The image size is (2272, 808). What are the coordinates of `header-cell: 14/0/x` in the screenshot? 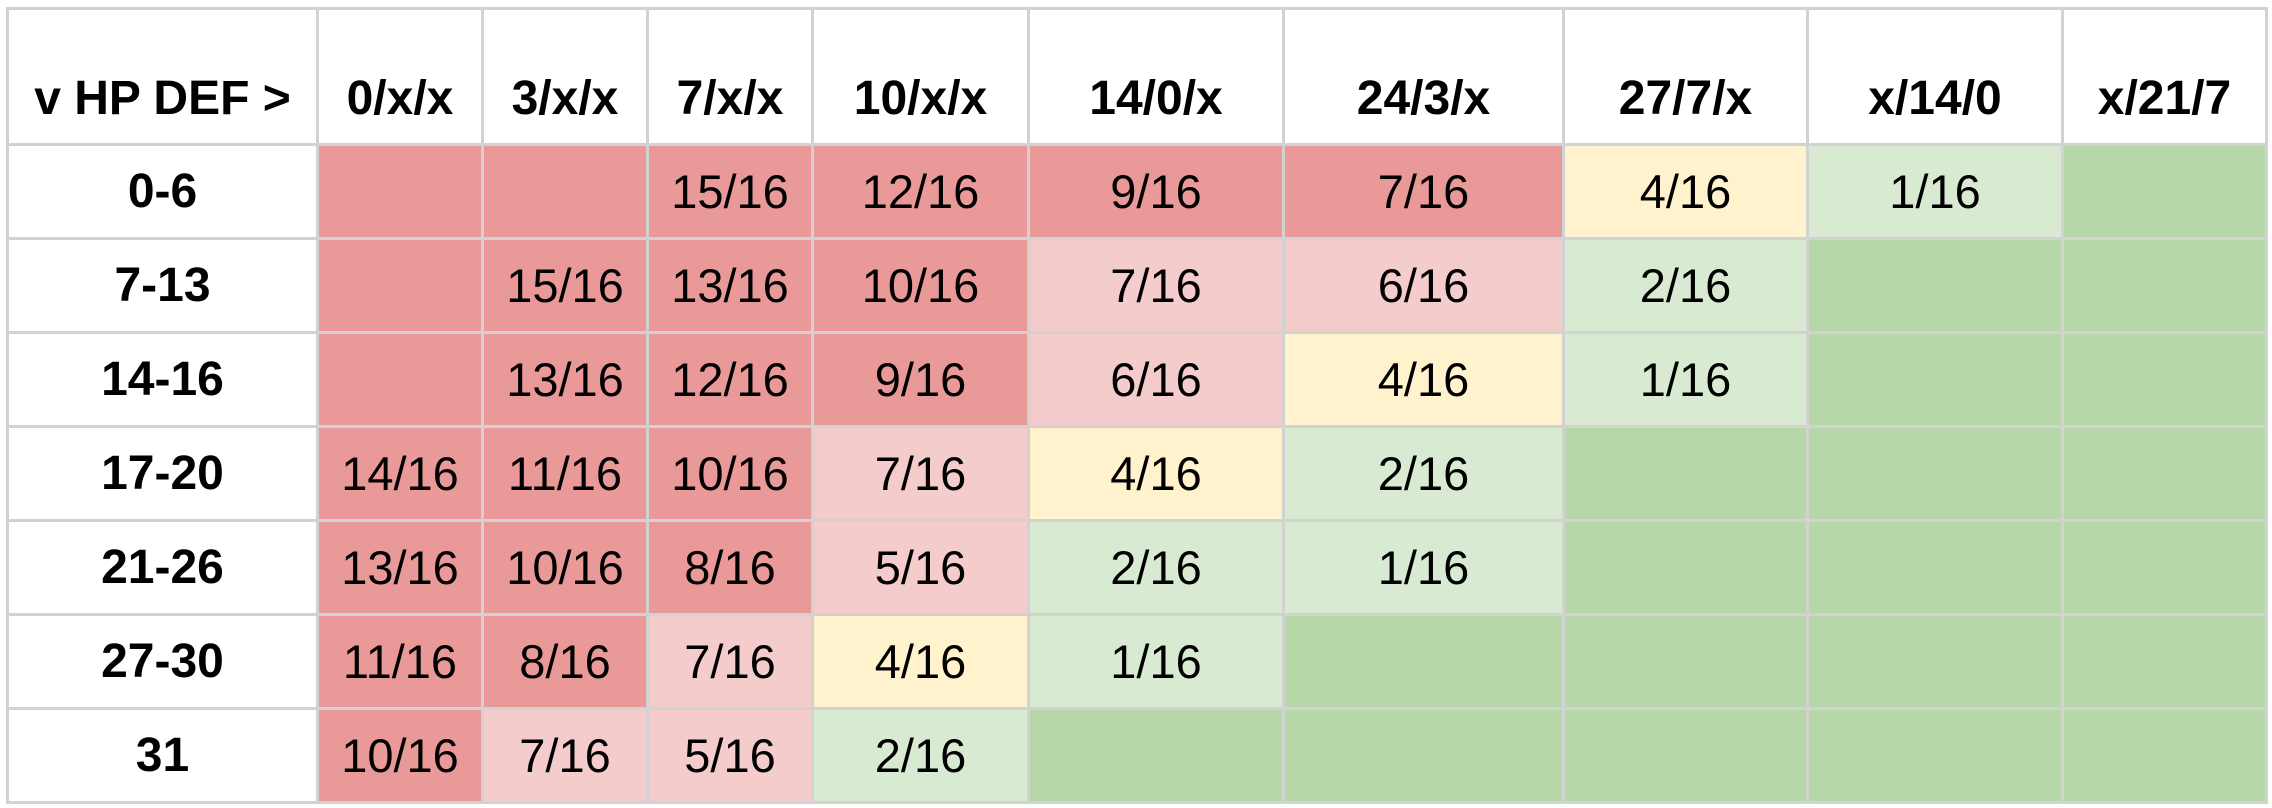 It's located at (1156, 76).